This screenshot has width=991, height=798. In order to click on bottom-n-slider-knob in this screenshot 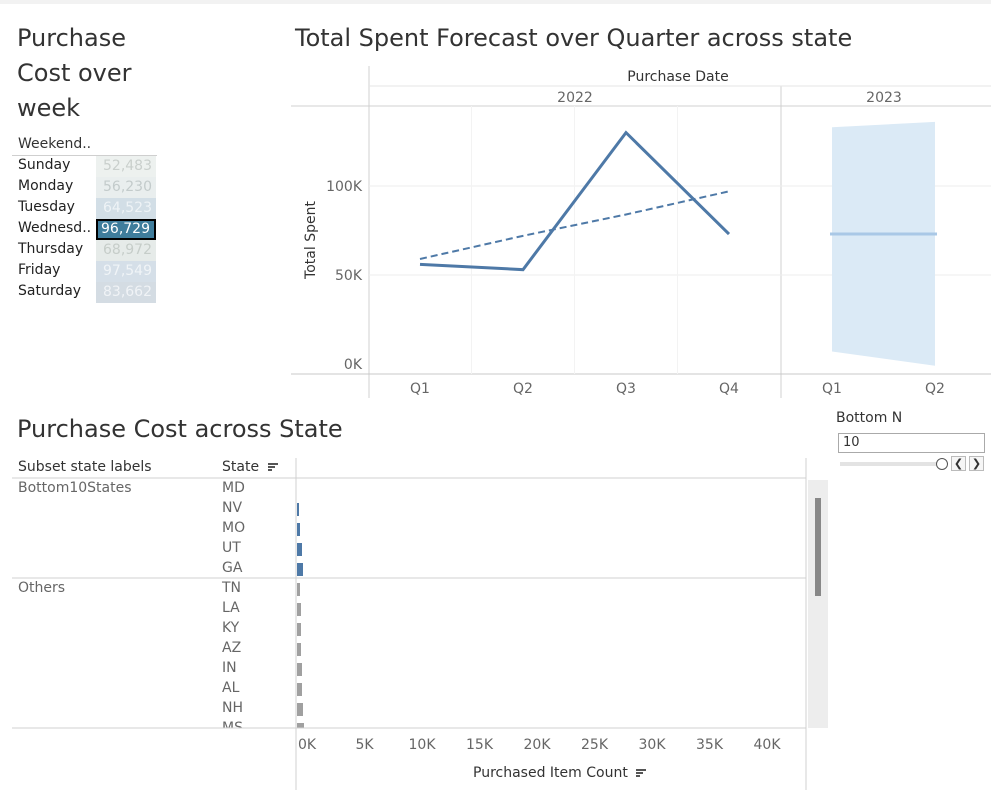, I will do `click(942, 464)`.